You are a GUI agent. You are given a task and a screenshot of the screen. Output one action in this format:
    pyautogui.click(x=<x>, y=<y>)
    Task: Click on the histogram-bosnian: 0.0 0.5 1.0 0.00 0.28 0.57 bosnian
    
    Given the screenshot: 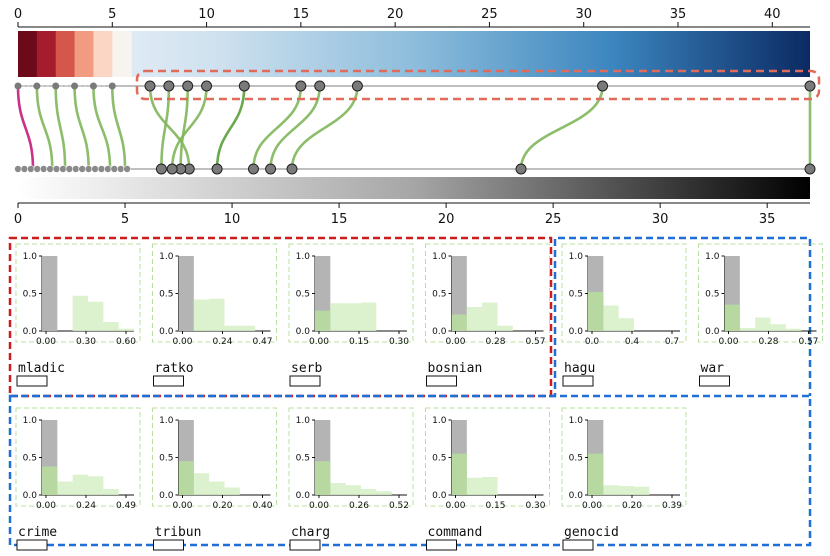 What is the action you would take?
    pyautogui.click(x=487, y=315)
    